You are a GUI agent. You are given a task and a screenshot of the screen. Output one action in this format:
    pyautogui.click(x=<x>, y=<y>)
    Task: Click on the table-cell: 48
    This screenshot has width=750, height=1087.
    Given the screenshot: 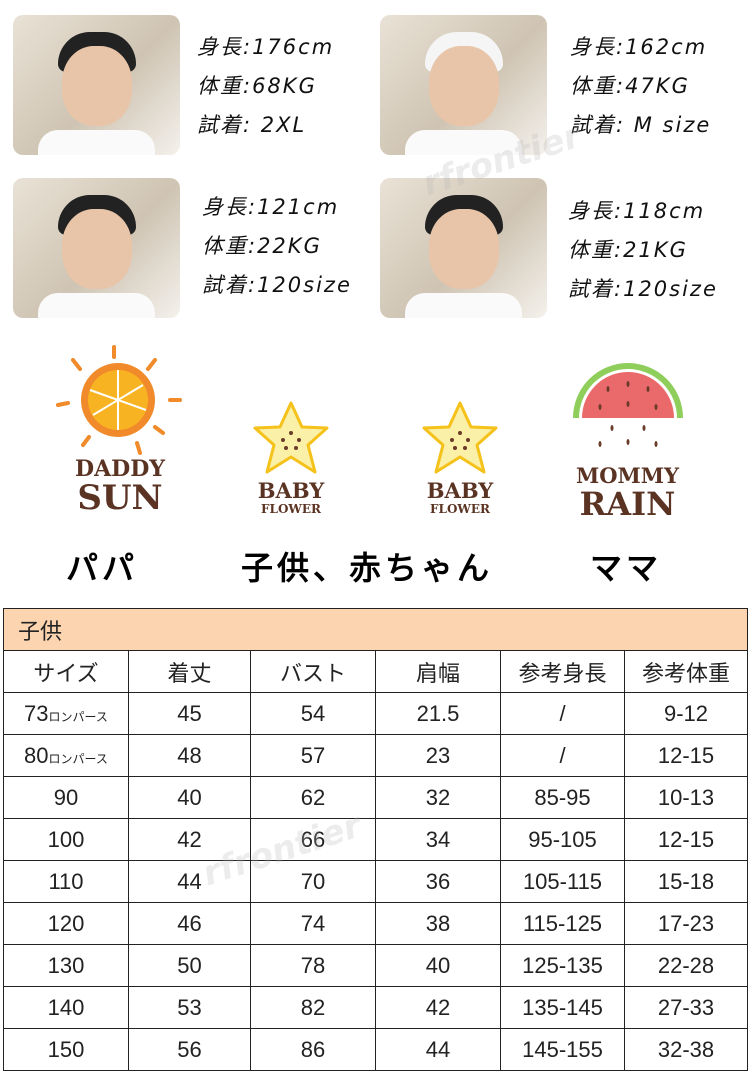 What is the action you would take?
    pyautogui.click(x=189, y=755)
    